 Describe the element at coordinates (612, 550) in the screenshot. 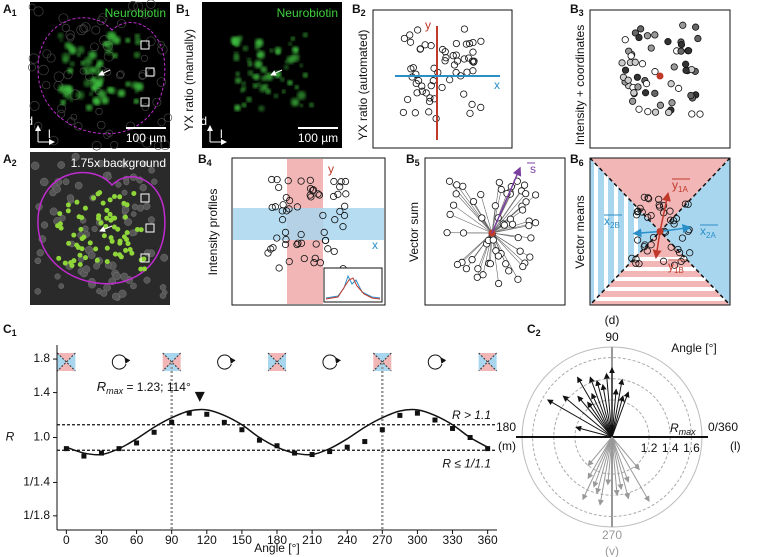

I see `direction-label: (v)` at that location.